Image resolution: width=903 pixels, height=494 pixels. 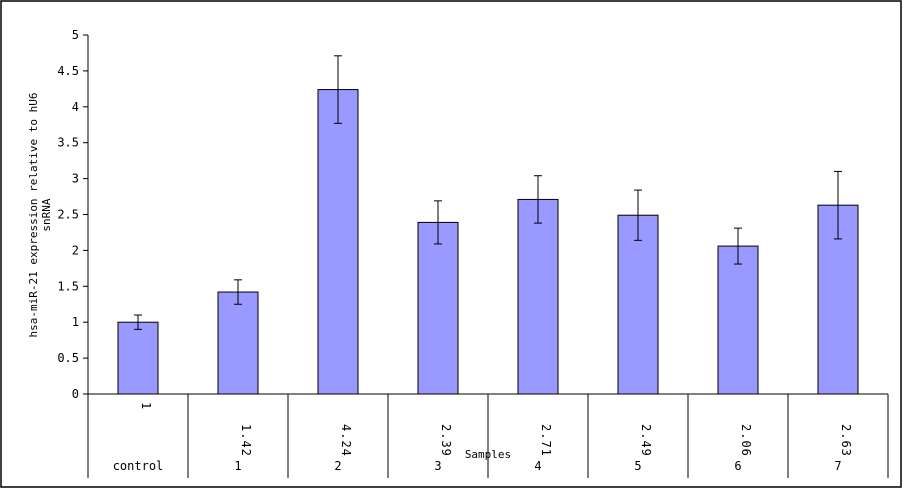 I want to click on x-category-label: 7, so click(x=837, y=466).